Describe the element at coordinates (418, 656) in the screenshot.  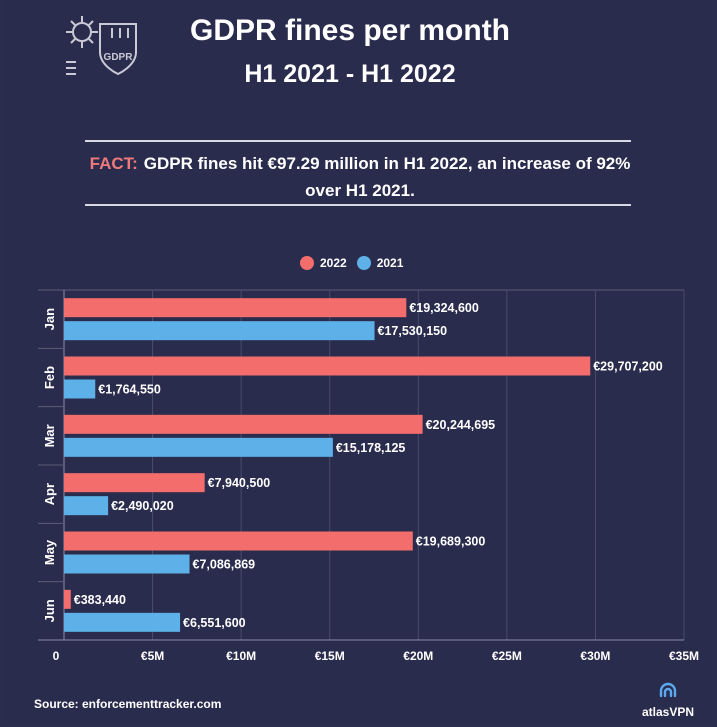
I see `x-tick-label: €20M` at that location.